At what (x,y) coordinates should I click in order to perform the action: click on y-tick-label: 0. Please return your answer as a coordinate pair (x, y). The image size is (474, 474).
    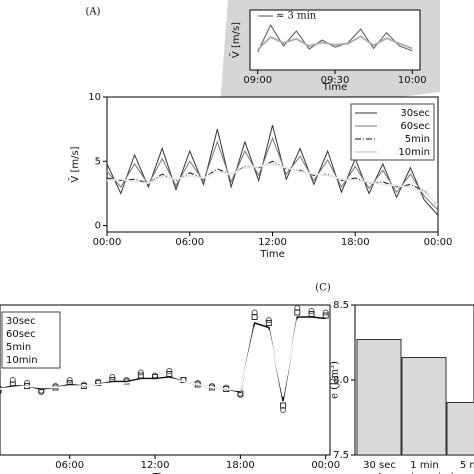
    Looking at the image, I should click on (98, 226).